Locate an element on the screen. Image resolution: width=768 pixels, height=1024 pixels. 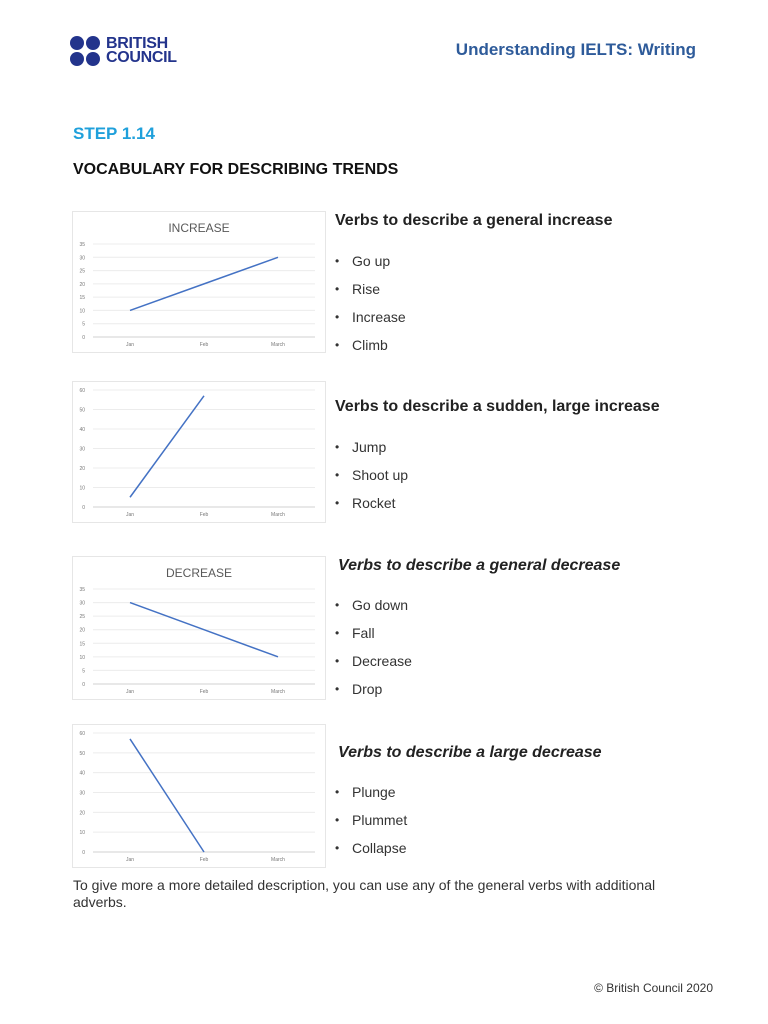
list-item: Plummet is located at coordinates (535, 824).